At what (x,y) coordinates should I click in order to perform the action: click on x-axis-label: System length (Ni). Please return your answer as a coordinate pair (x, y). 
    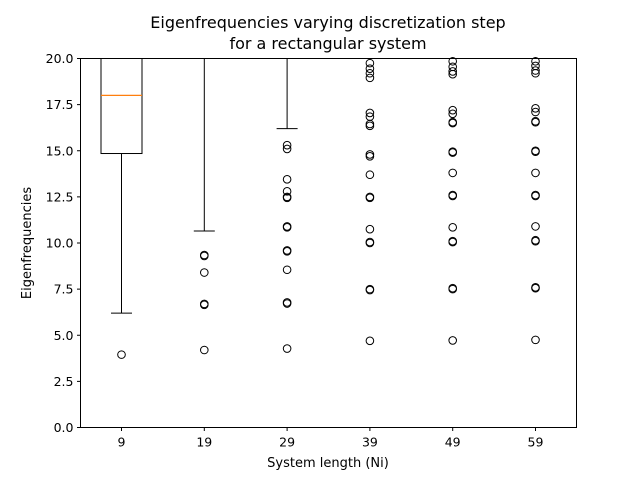
    Looking at the image, I should click on (328, 463).